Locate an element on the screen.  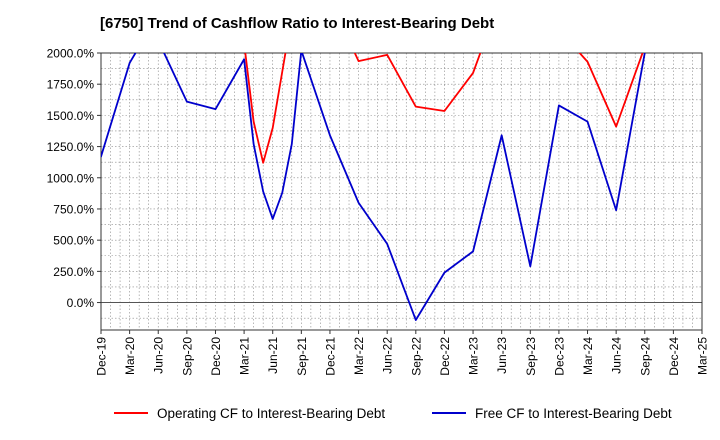
y-tick-label: 1500.0% is located at coordinates (71, 116).